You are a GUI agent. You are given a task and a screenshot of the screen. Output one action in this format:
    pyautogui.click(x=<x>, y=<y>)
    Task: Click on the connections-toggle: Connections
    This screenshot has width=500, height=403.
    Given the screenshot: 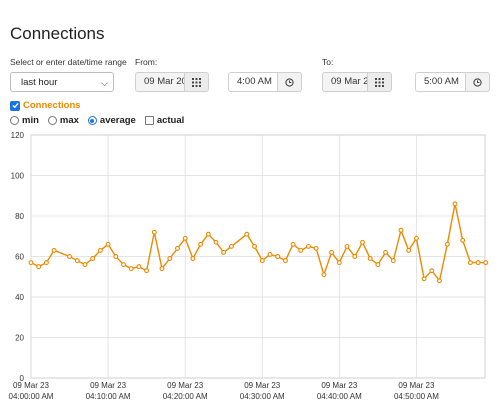 What is the action you would take?
    pyautogui.click(x=45, y=105)
    